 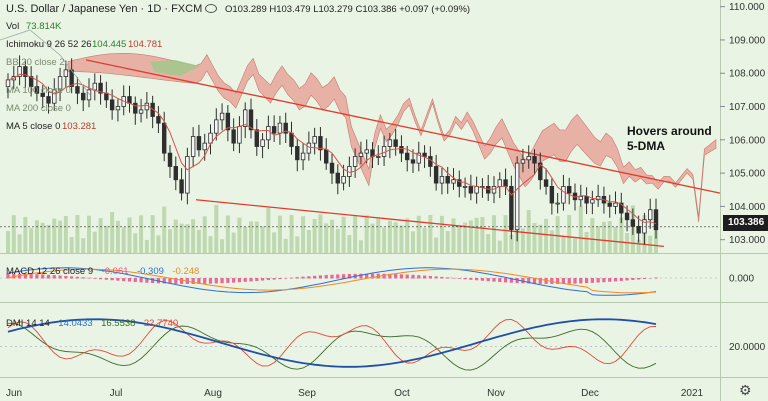 What do you see at coordinates (747, 347) in the screenshot?
I see `dmi-tick-label: 20.0000` at bounding box center [747, 347].